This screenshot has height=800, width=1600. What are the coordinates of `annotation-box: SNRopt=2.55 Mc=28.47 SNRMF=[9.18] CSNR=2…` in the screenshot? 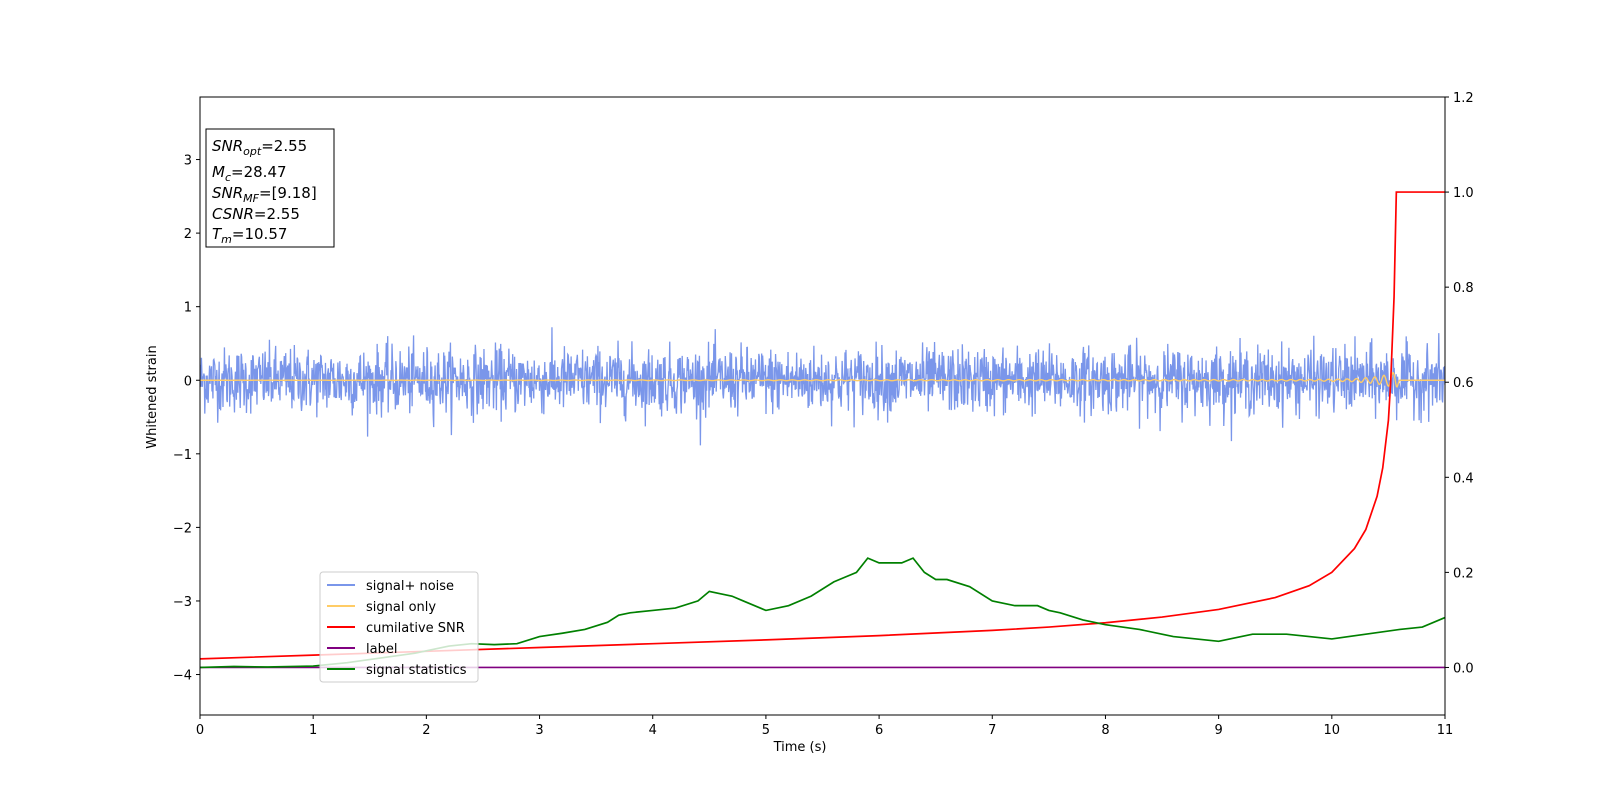 It's located at (270, 188).